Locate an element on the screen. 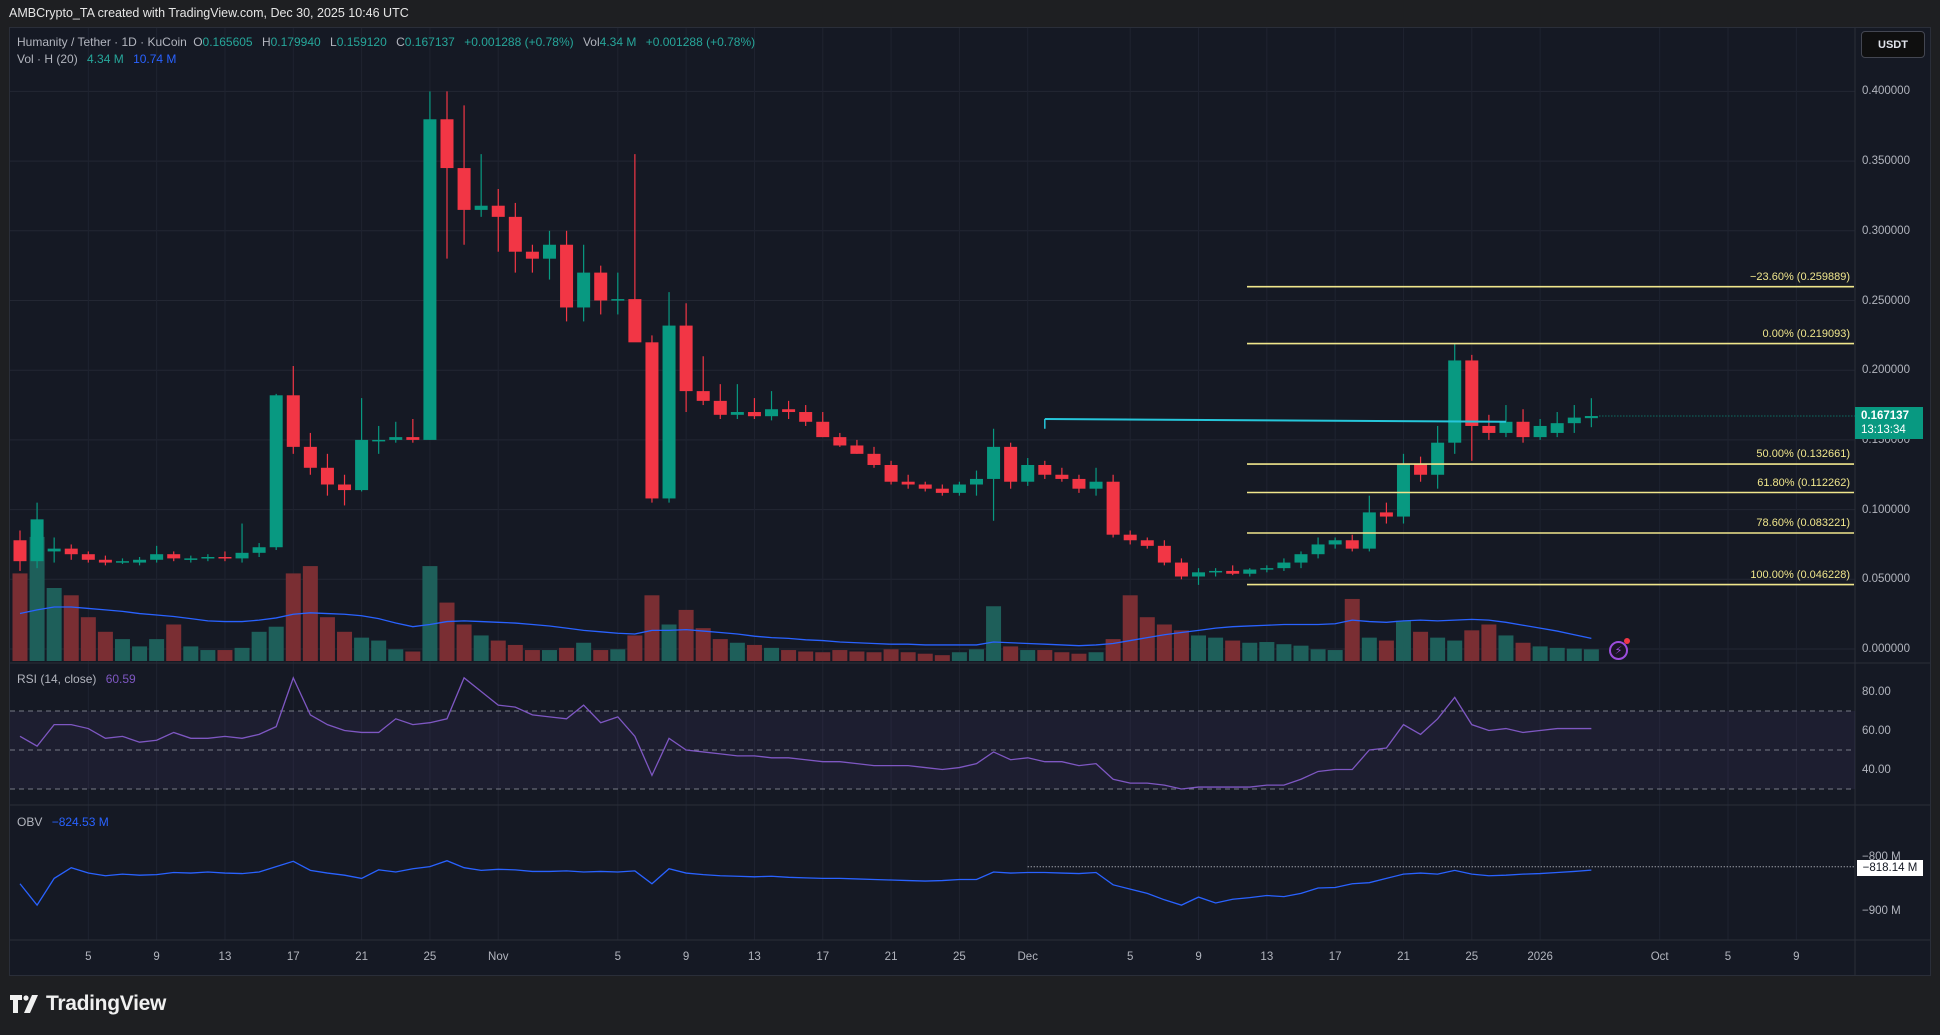  price-tick: 0.200000 is located at coordinates (1886, 370).